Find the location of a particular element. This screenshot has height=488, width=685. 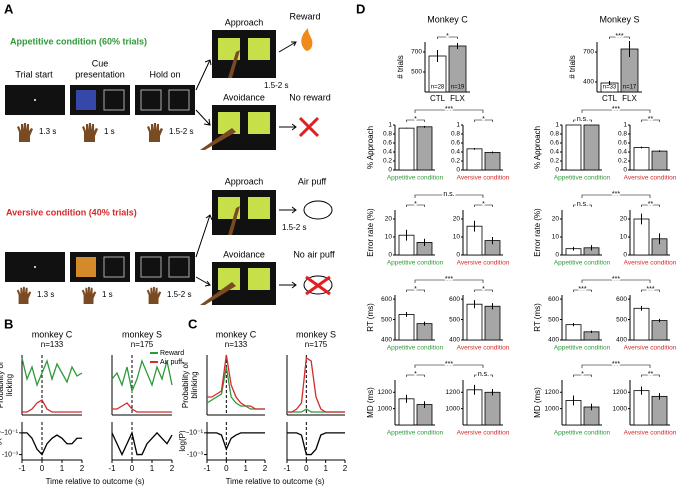

y-tick-label: 0.6 is located at coordinates (554, 143).